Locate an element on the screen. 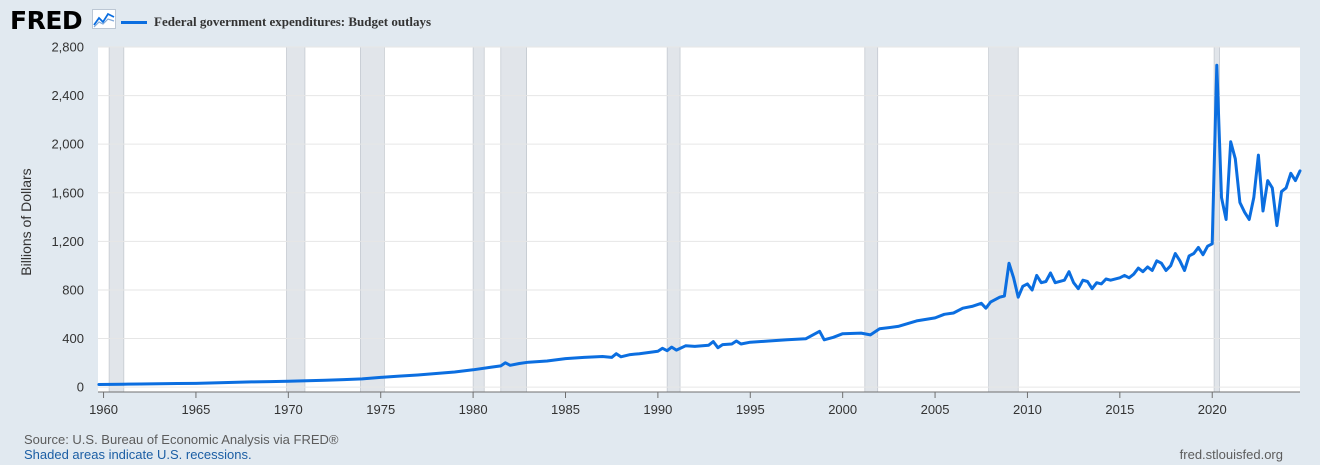 The height and width of the screenshot is (465, 1320). x-tick-label: 2005 is located at coordinates (935, 409).